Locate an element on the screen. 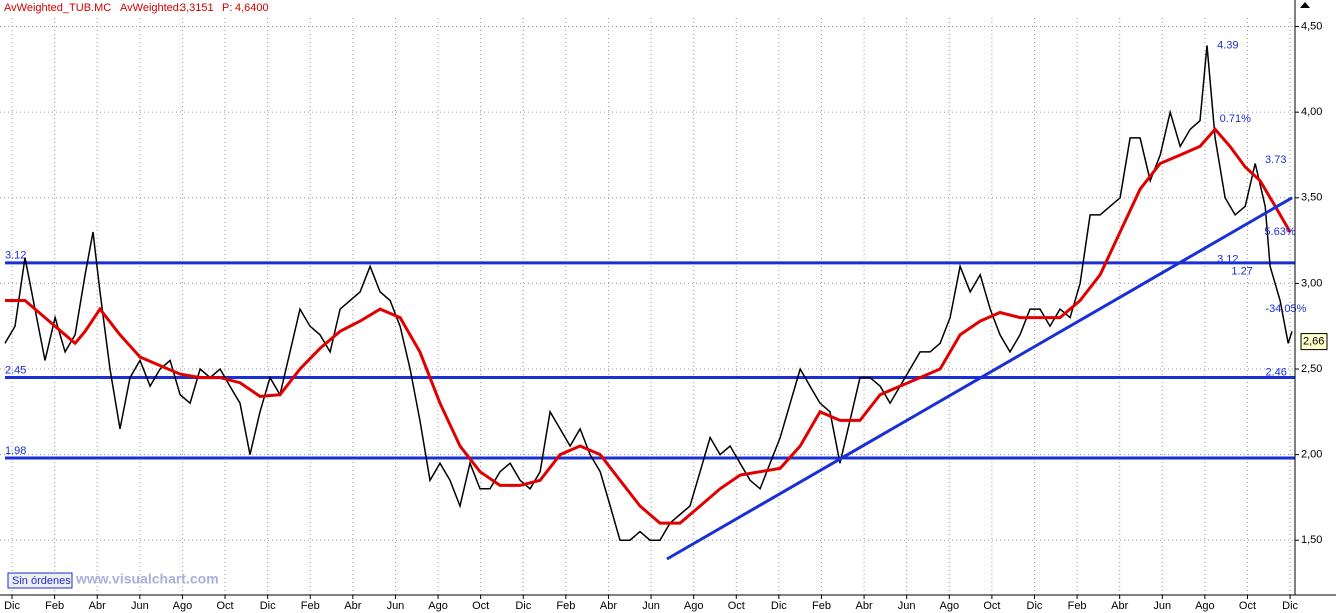 The image size is (1336, 613). orders-button is located at coordinates (40, 580).